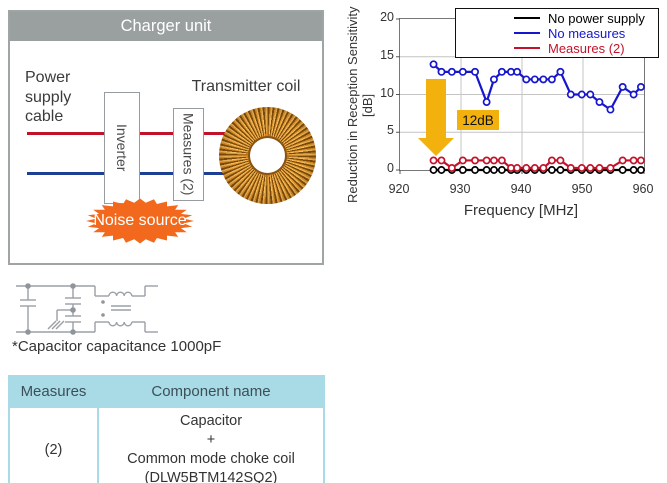 The width and height of the screenshot is (667, 483). What do you see at coordinates (246, 86) in the screenshot?
I see `transmitter-coil-label: Transmitter coil` at bounding box center [246, 86].